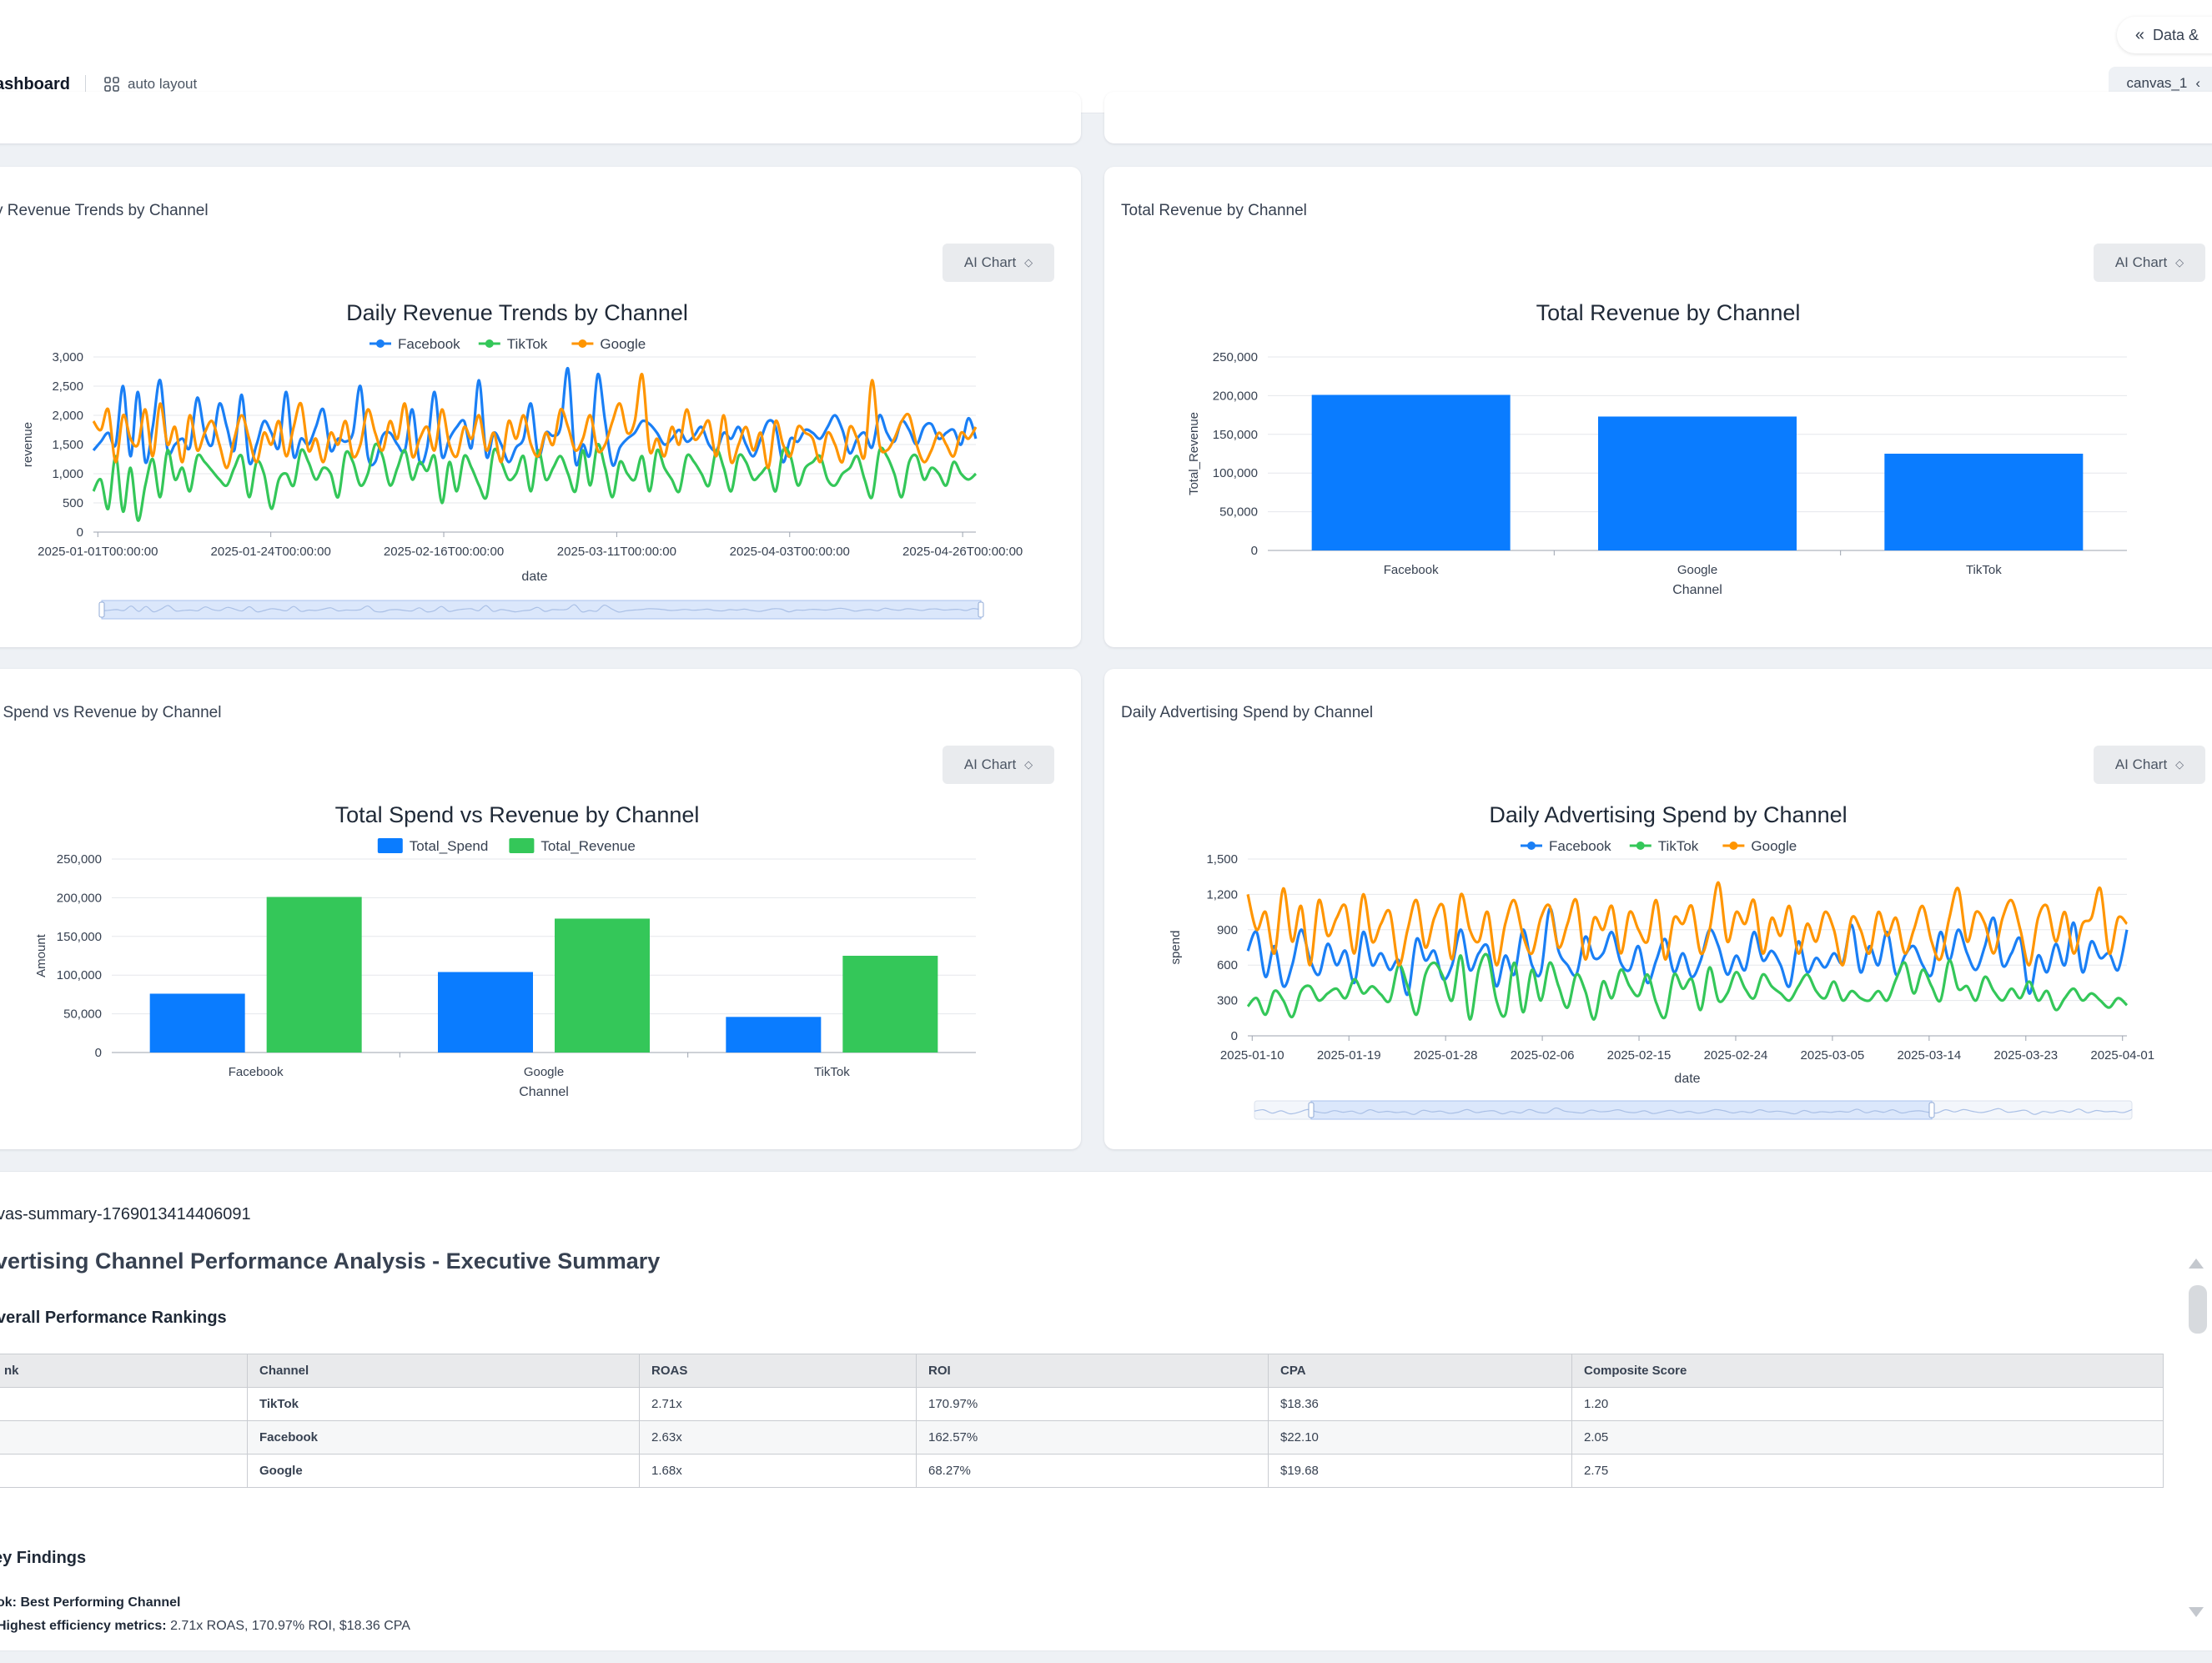 This screenshot has width=2212, height=1663. I want to click on x-tick-label: 2025-01-01T00:00:00, so click(98, 552).